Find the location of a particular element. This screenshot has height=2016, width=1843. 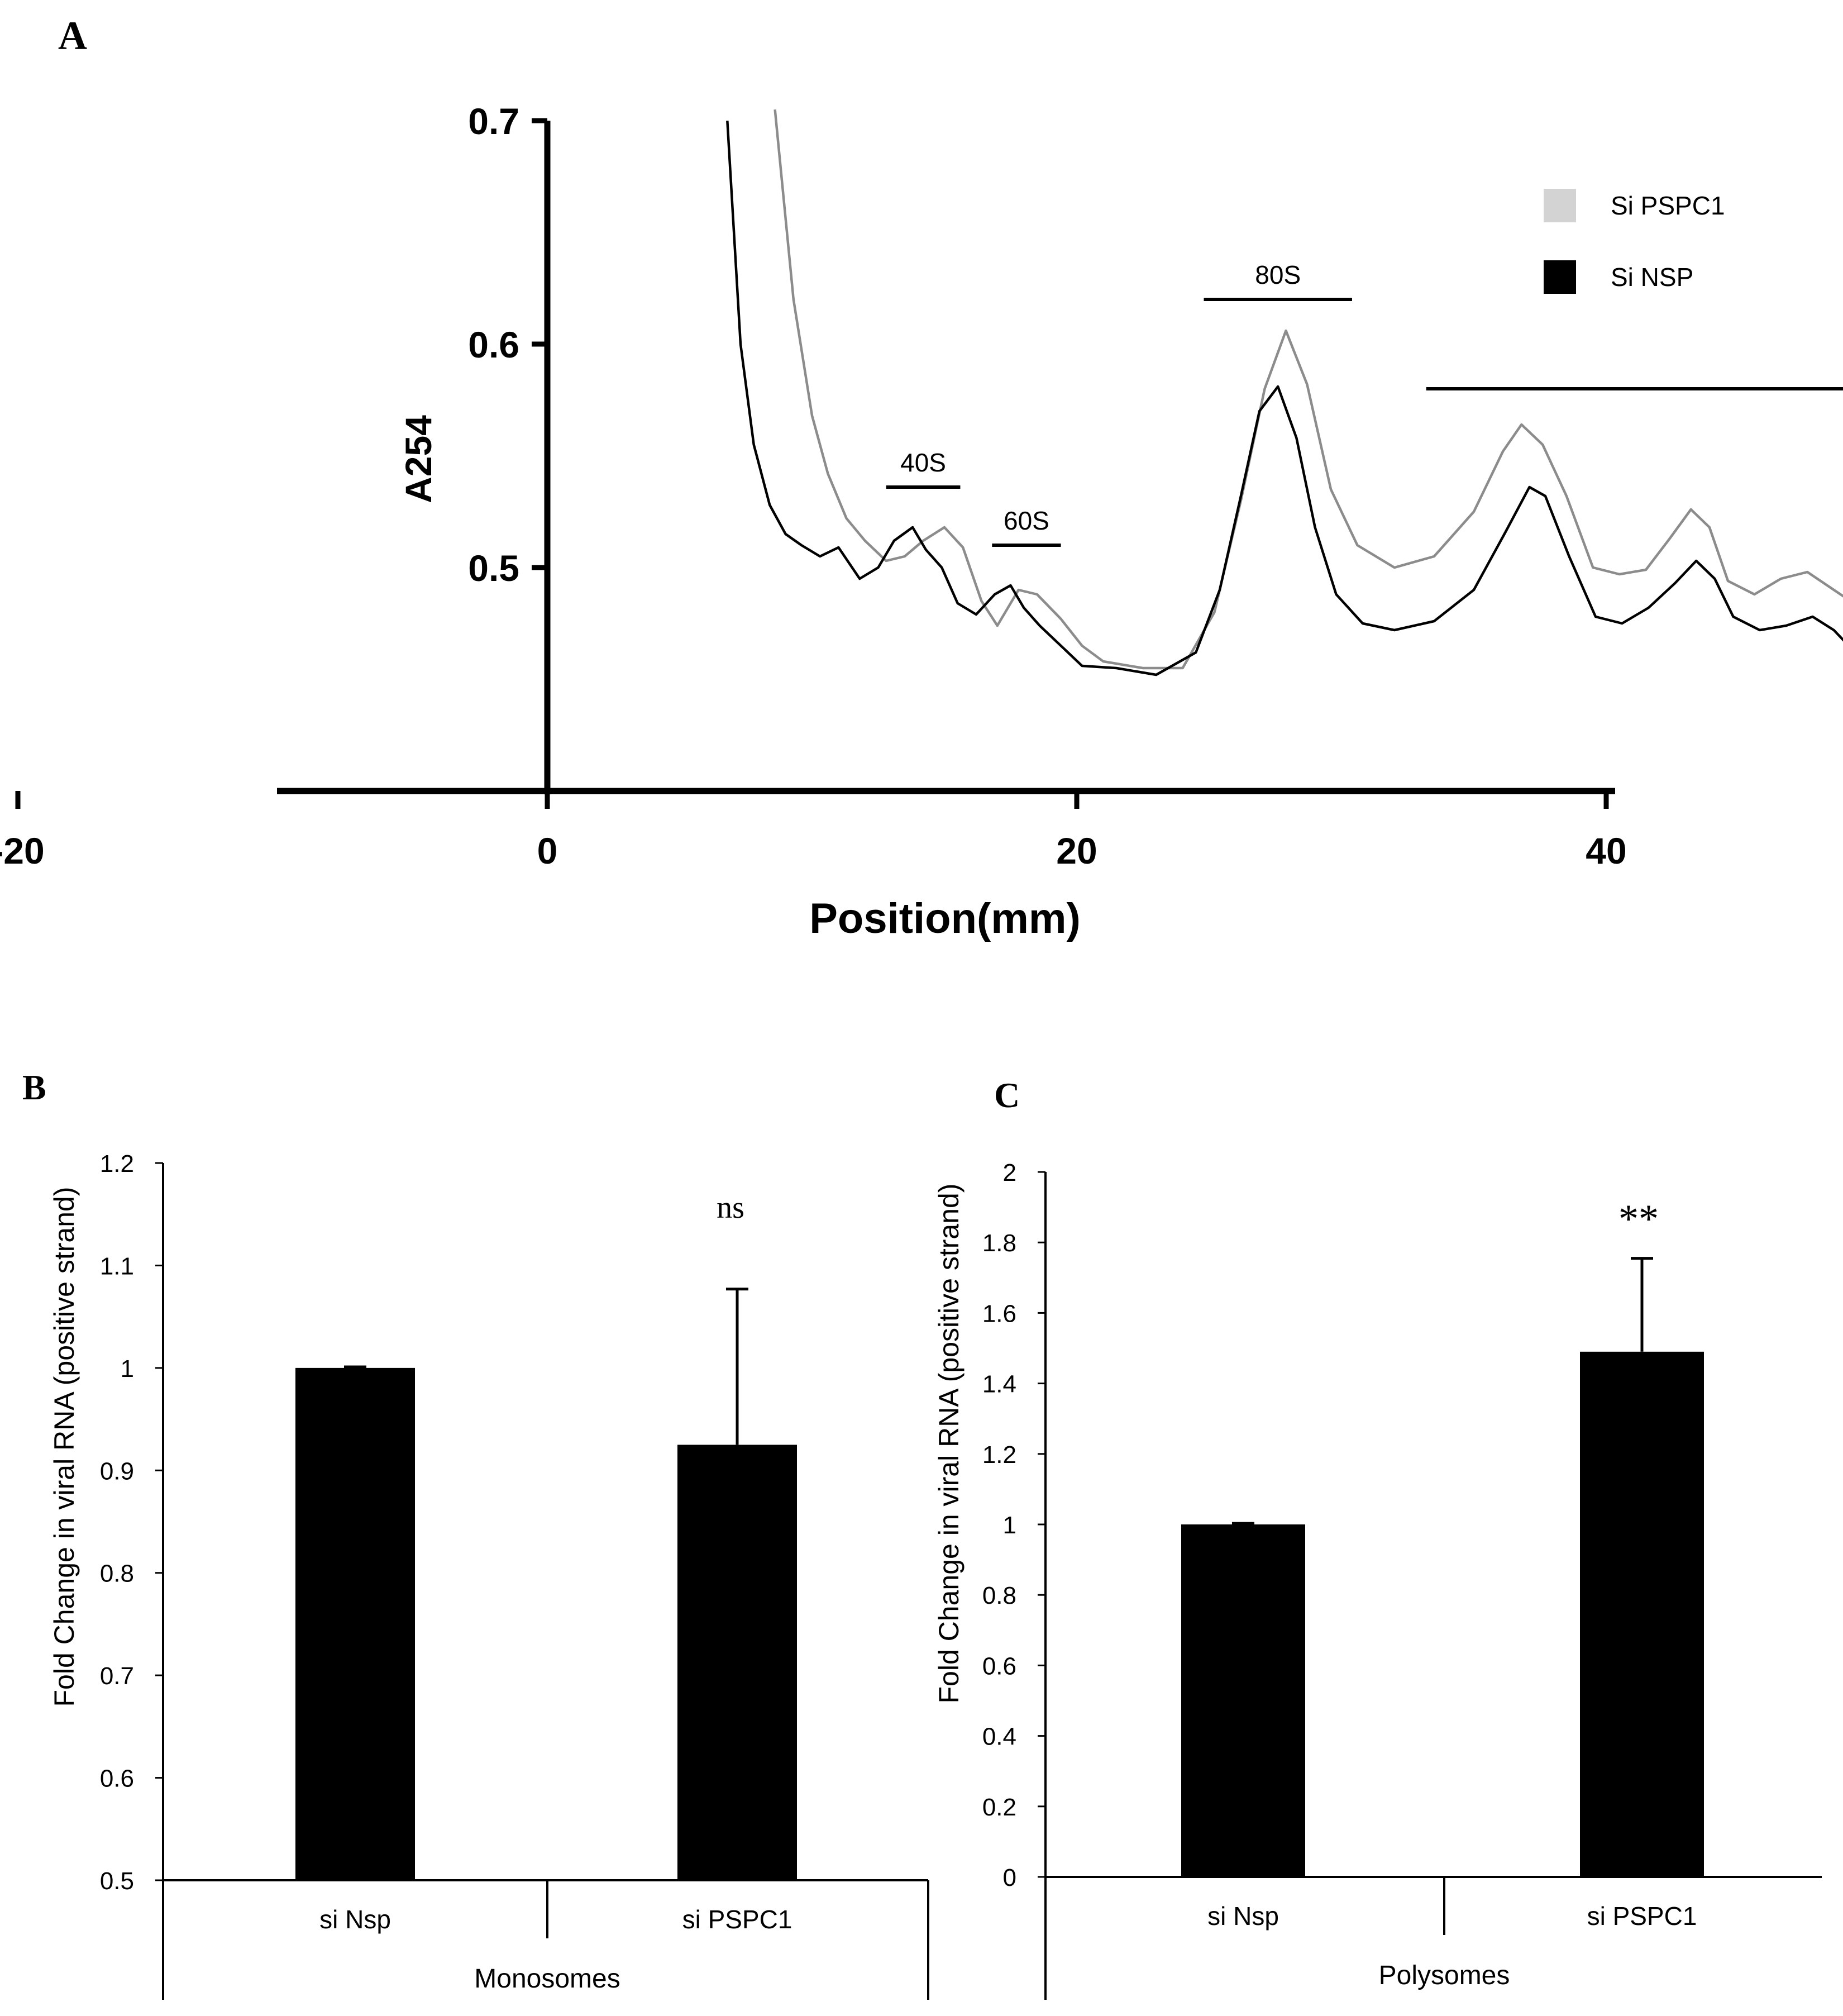

panel-b-category-label-1: si PSPC1 is located at coordinates (737, 1919).